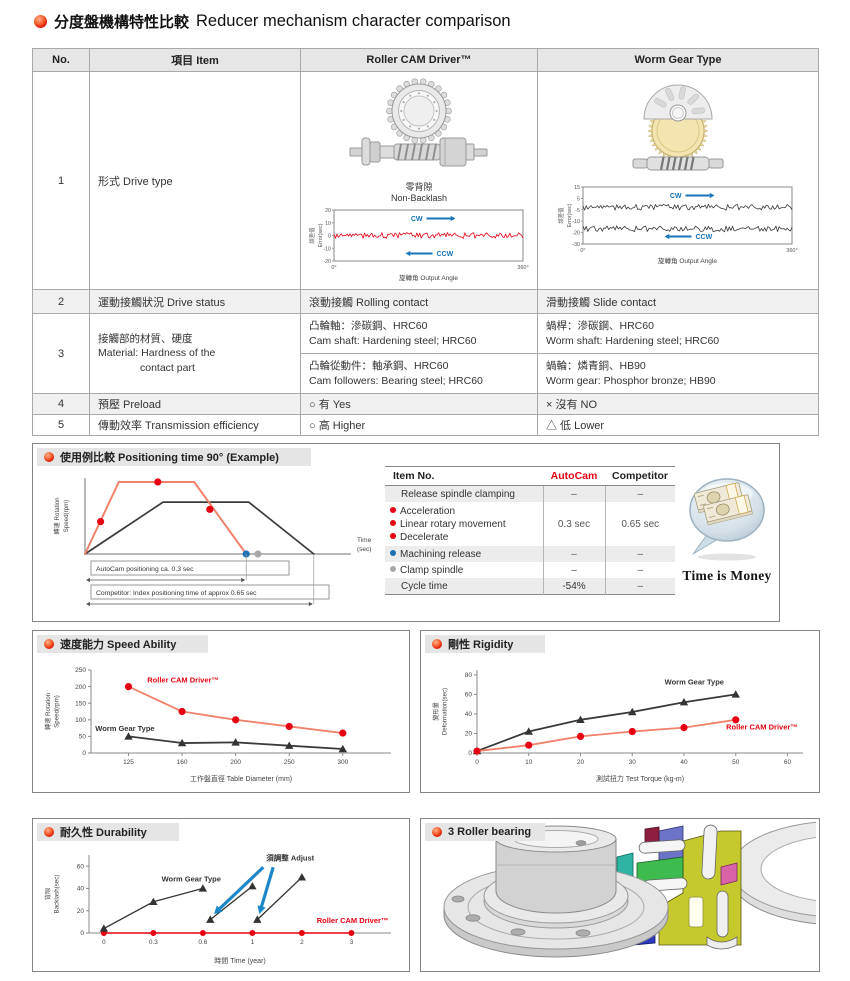 The width and height of the screenshot is (850, 981). I want to click on svg-text: 測試扭力 Test Torque (kg-m), so click(640, 778).